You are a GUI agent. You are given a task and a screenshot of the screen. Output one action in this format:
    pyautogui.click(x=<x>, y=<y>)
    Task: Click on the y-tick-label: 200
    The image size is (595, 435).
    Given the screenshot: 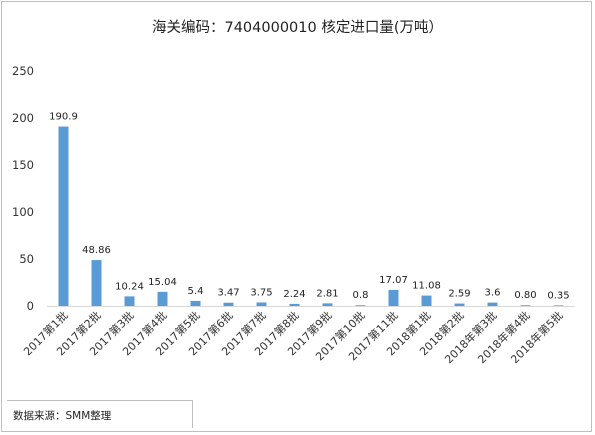 What is the action you would take?
    pyautogui.click(x=23, y=118)
    